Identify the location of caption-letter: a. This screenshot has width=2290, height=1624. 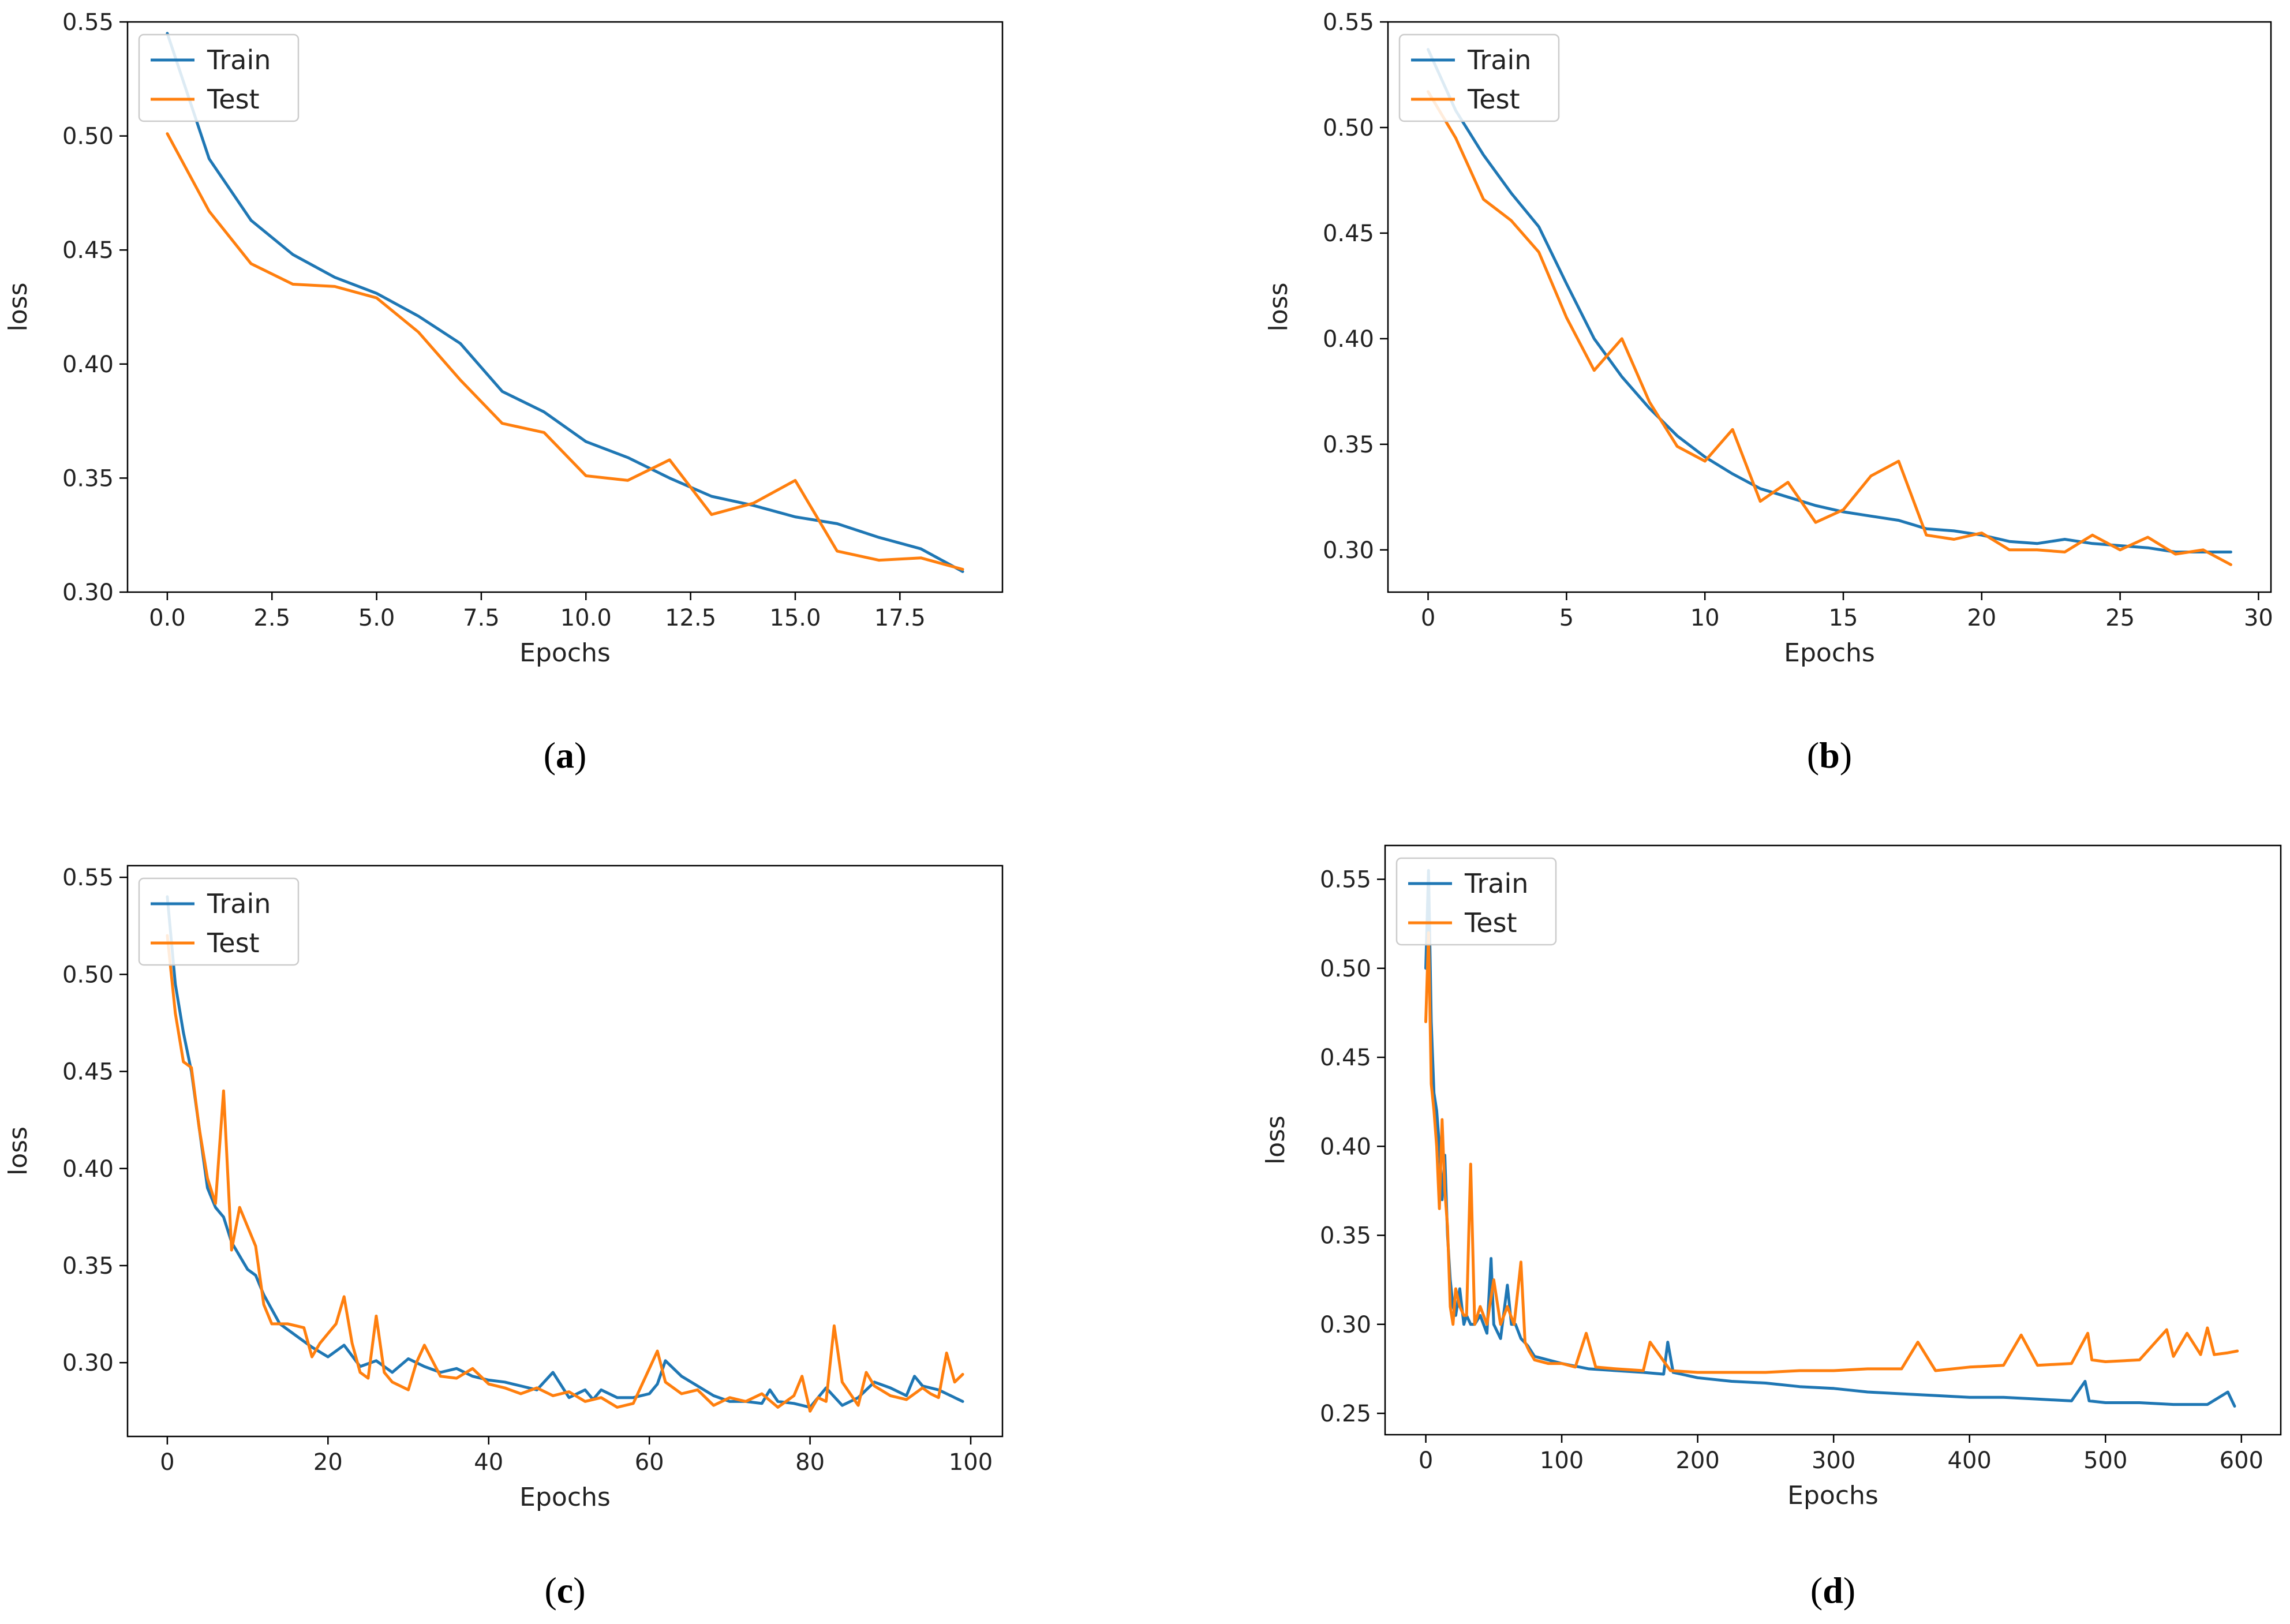
(565, 756).